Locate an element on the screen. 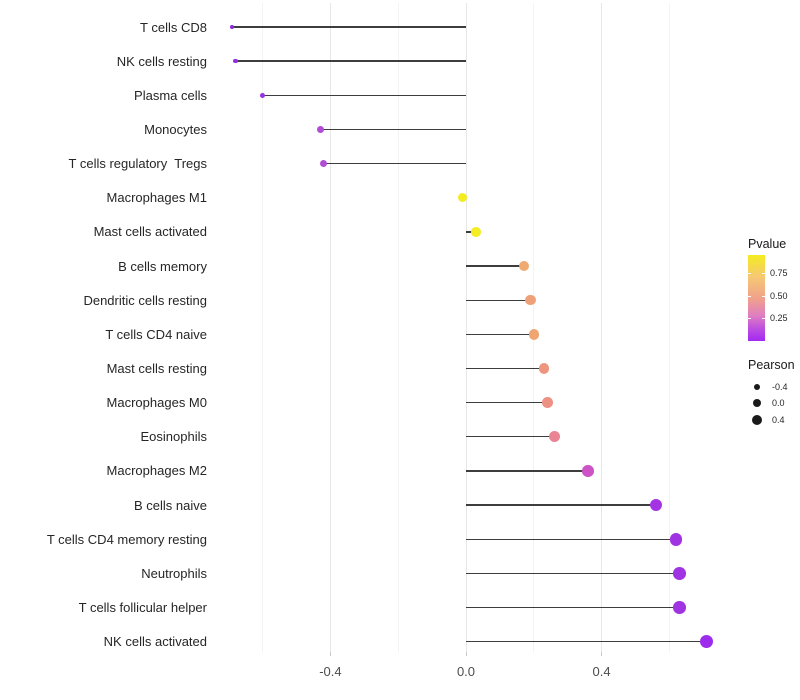 Image resolution: width=800 pixels, height=700 pixels. pearson-legend-title: Pearson is located at coordinates (771, 365).